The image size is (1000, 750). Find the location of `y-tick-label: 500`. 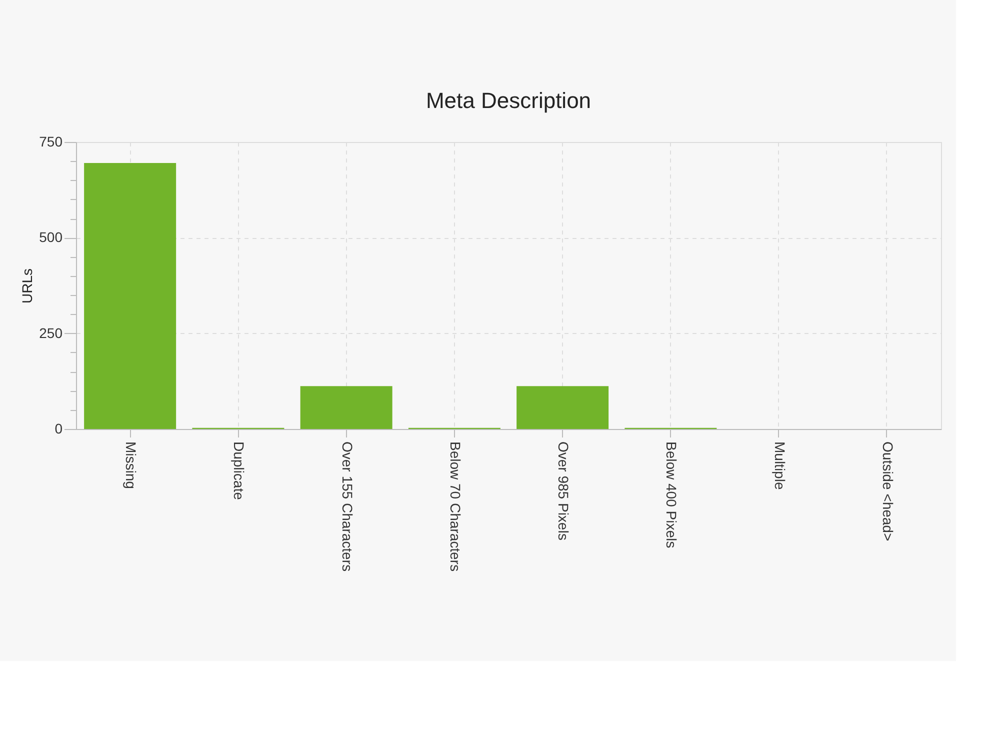

y-tick-label: 500 is located at coordinates (51, 237).